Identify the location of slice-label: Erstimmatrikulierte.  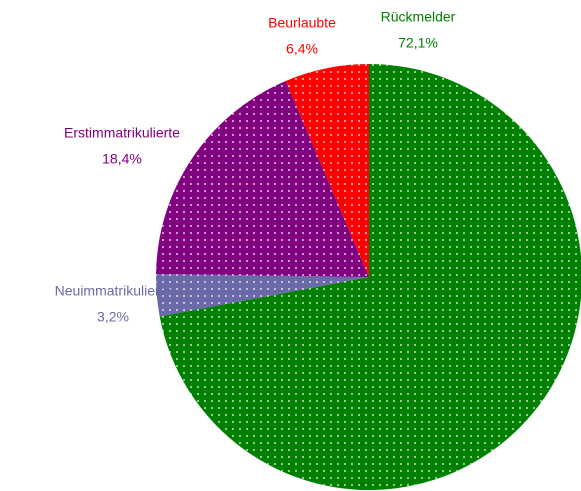
(122, 133).